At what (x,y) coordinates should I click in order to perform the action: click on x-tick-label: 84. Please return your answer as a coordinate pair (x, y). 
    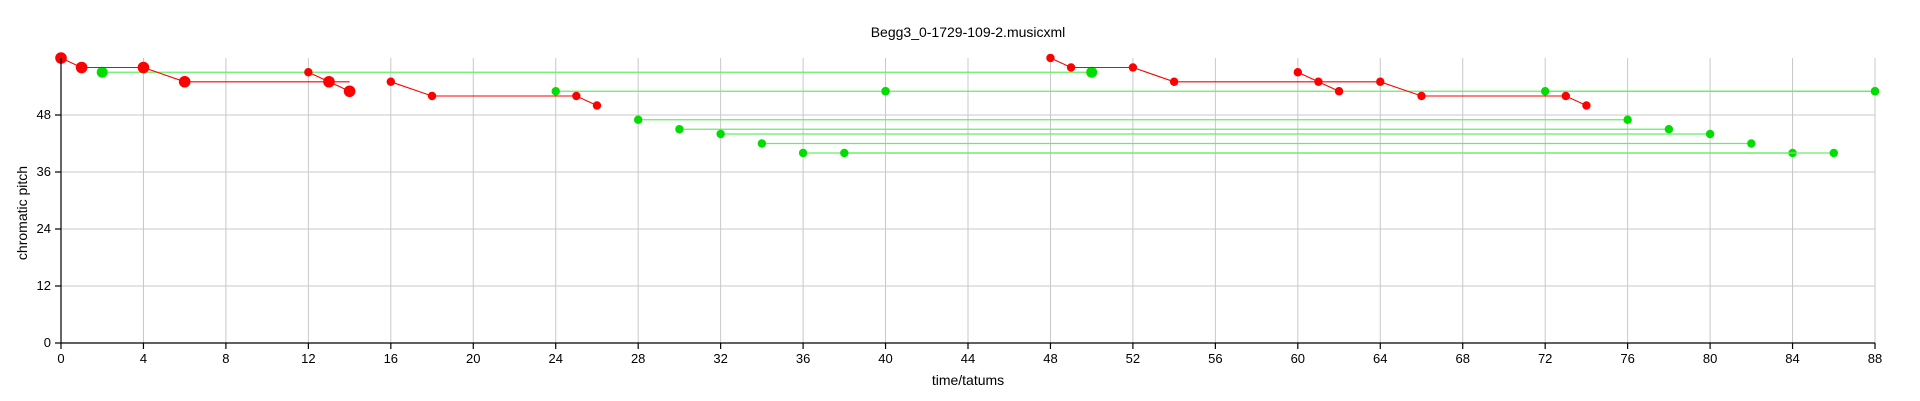
    Looking at the image, I should click on (1792, 358).